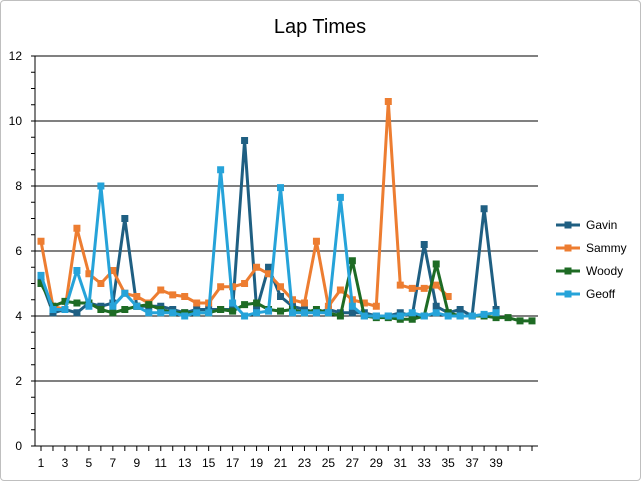  I want to click on x-tick-label: 3, so click(65, 463).